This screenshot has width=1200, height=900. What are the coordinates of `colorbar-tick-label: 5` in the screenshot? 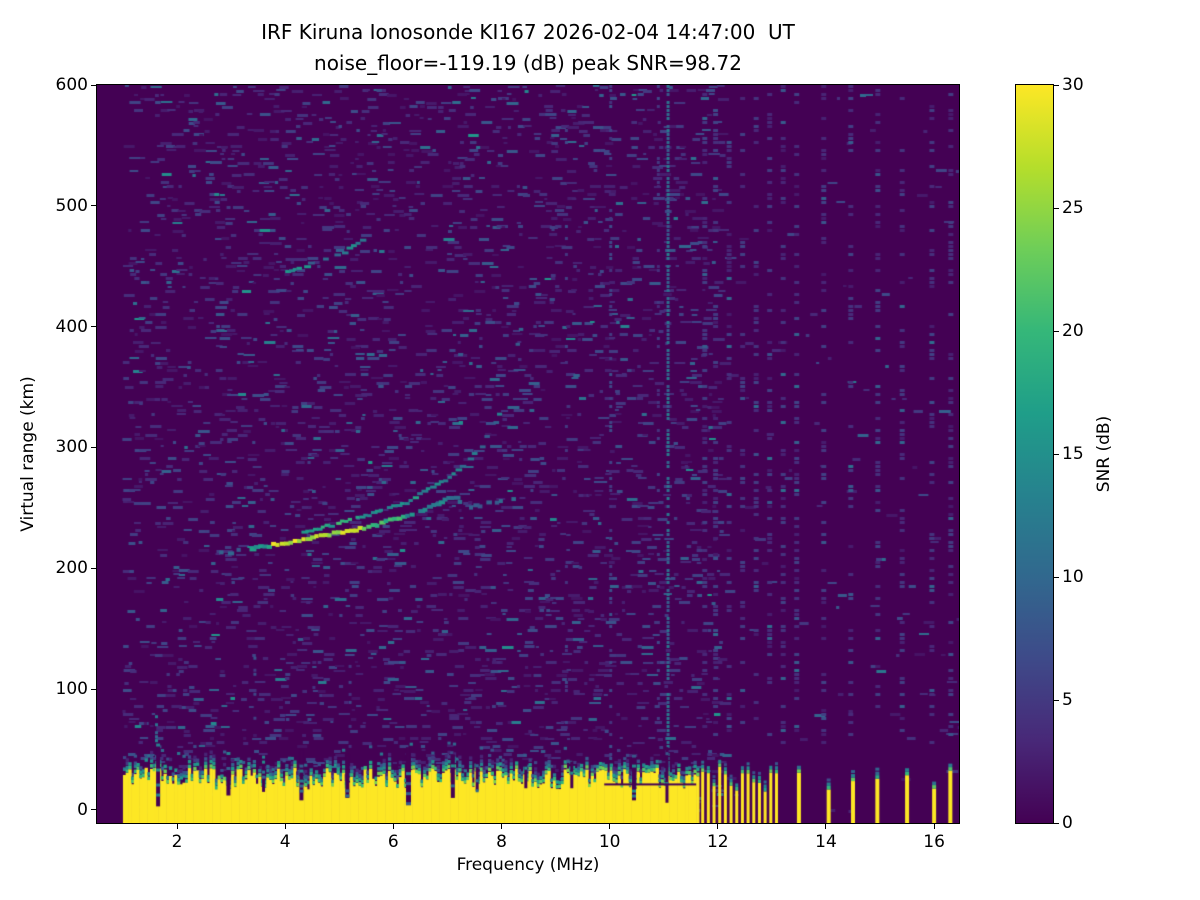 It's located at (1067, 700).